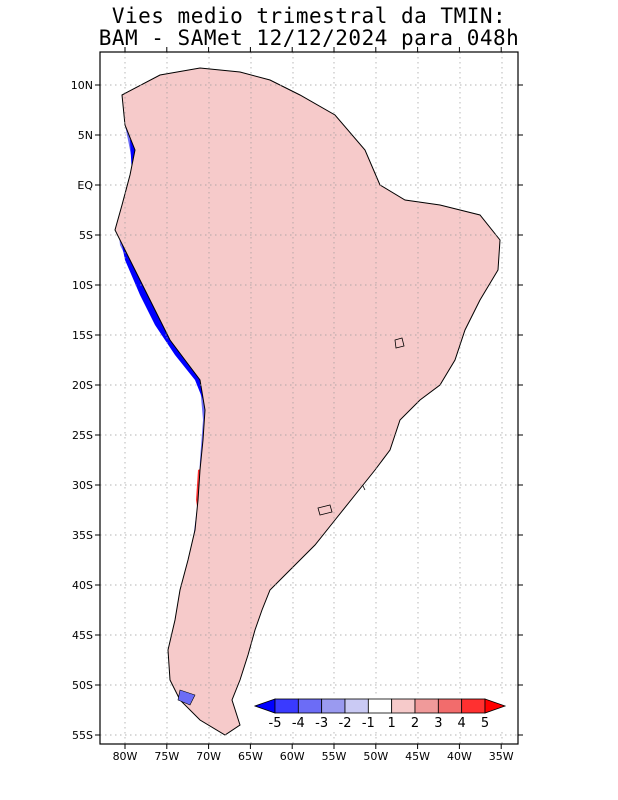 This screenshot has width=618, height=800. What do you see at coordinates (345, 723) in the screenshot?
I see `colorbar-label: -2` at bounding box center [345, 723].